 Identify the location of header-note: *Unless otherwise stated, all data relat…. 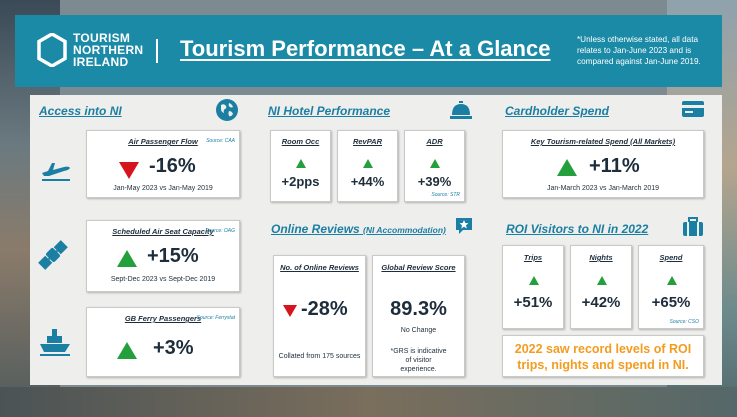
(639, 50).